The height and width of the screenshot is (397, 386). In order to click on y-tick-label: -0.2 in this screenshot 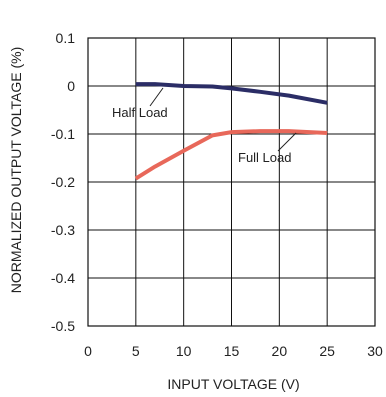, I will do `click(63, 182)`.